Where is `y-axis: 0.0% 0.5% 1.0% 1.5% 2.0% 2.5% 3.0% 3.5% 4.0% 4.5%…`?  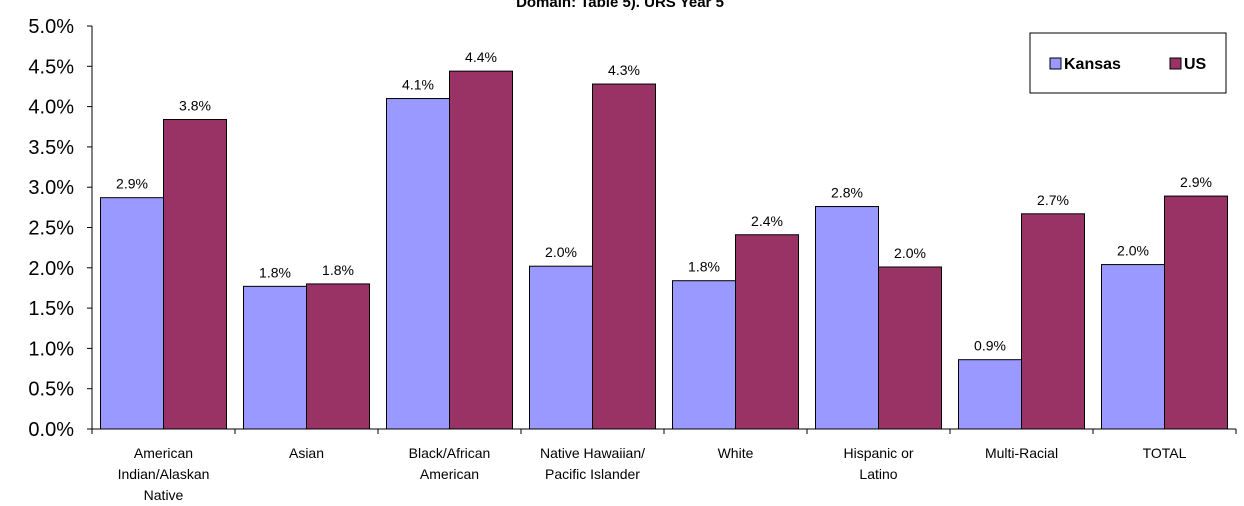
y-axis: 0.0% 0.5% 1.0% 1.5% 2.0% 2.5% 3.0% 3.5% 4.0% 4.5%… is located at coordinates (60, 228).